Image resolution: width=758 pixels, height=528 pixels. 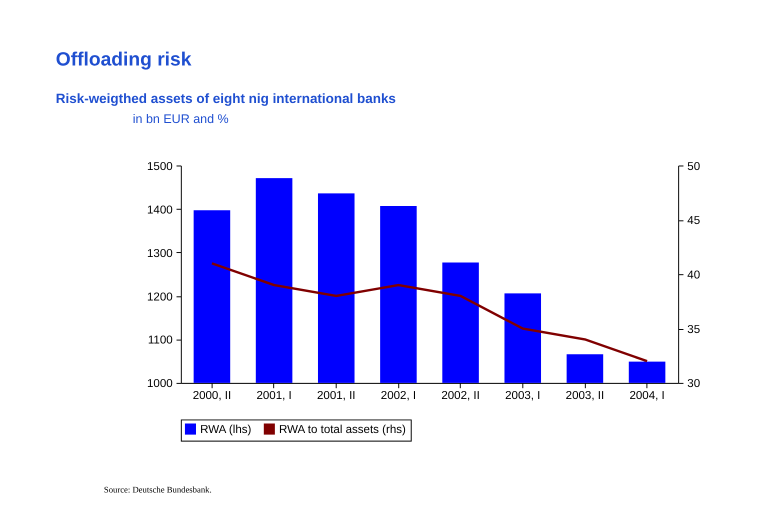 What do you see at coordinates (160, 210) in the screenshot?
I see `y-tick-label: 1400` at bounding box center [160, 210].